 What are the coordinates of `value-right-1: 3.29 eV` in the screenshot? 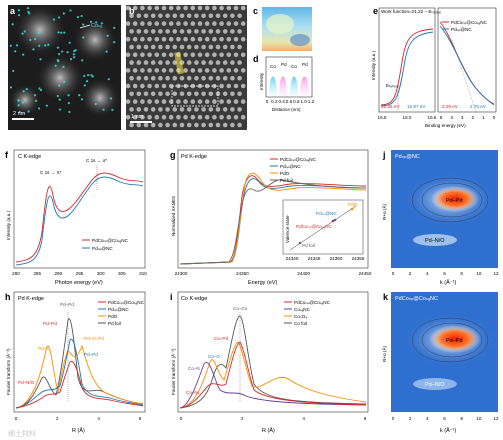 It's located at (450, 106).